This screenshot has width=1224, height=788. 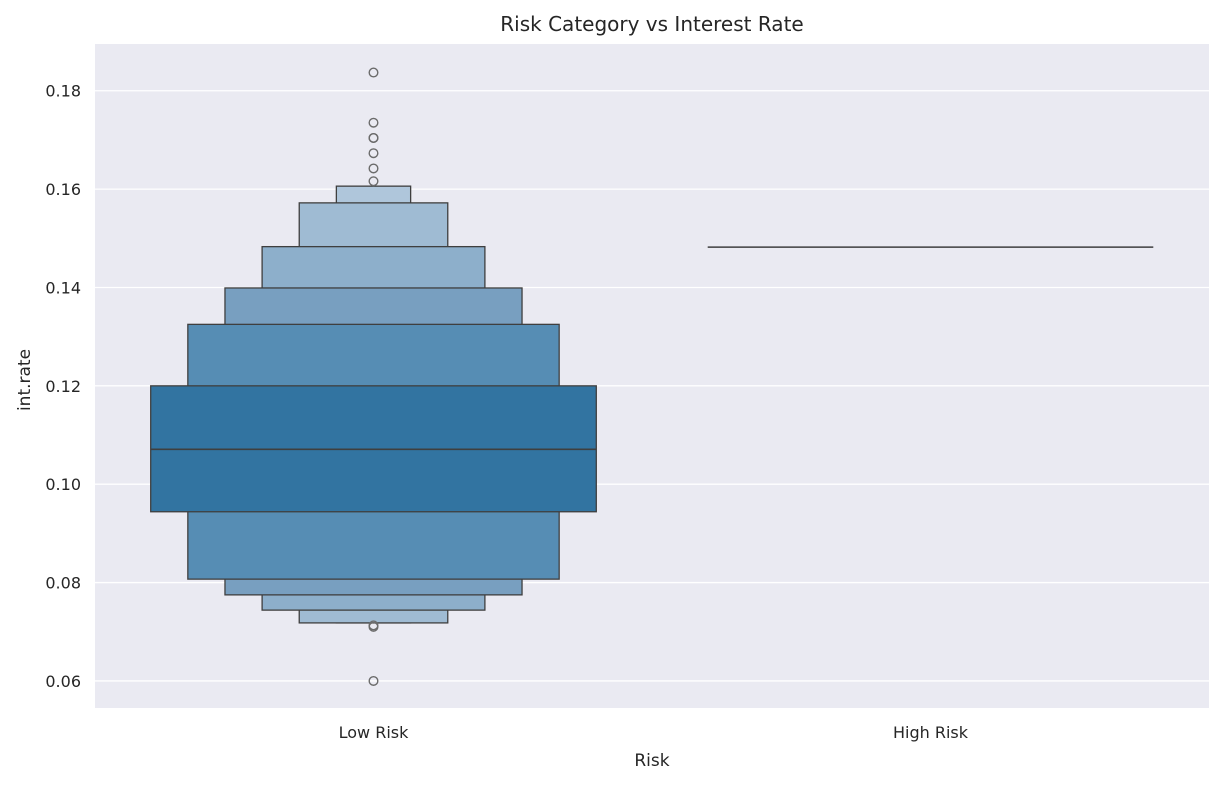 What do you see at coordinates (63, 583) in the screenshot?
I see `y-tick-label: 0.08` at bounding box center [63, 583].